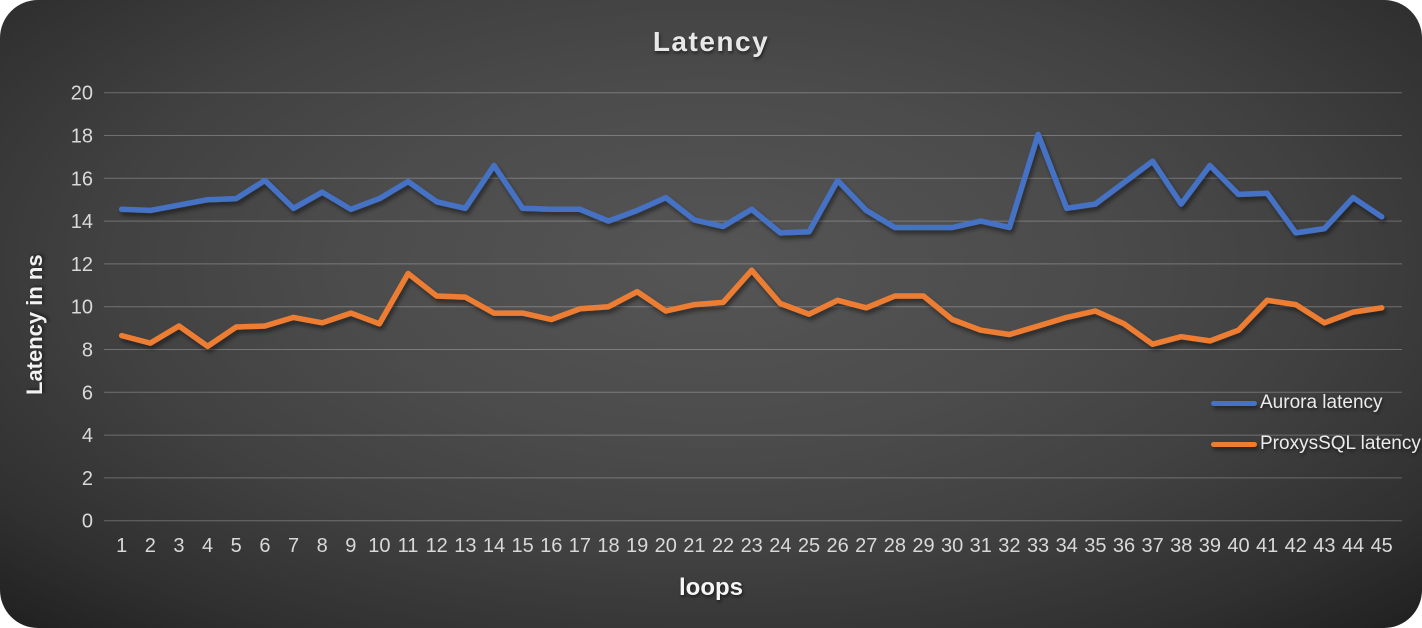 This screenshot has width=1422, height=628. I want to click on x-axis-title: loops, so click(711, 587).